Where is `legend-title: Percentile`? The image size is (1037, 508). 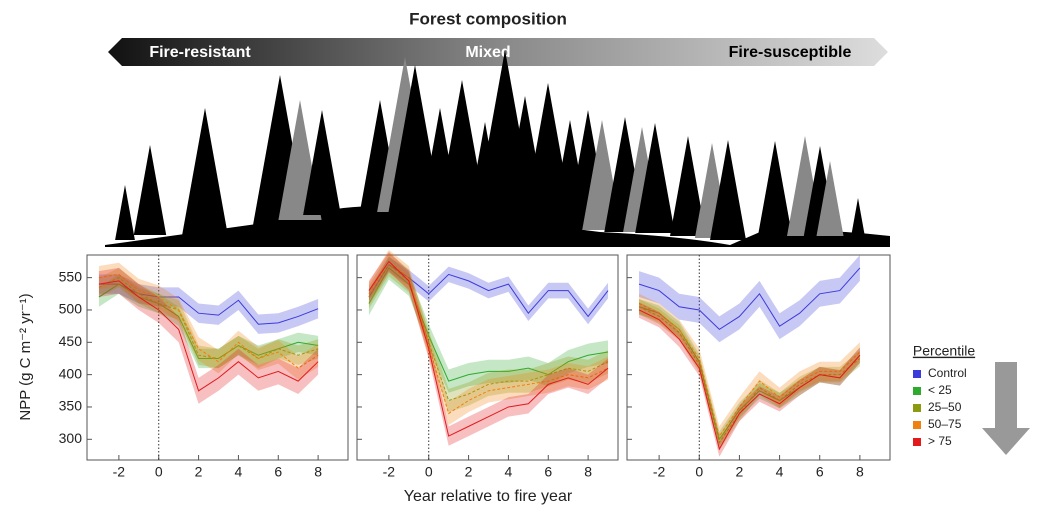 legend-title: Percentile is located at coordinates (944, 351).